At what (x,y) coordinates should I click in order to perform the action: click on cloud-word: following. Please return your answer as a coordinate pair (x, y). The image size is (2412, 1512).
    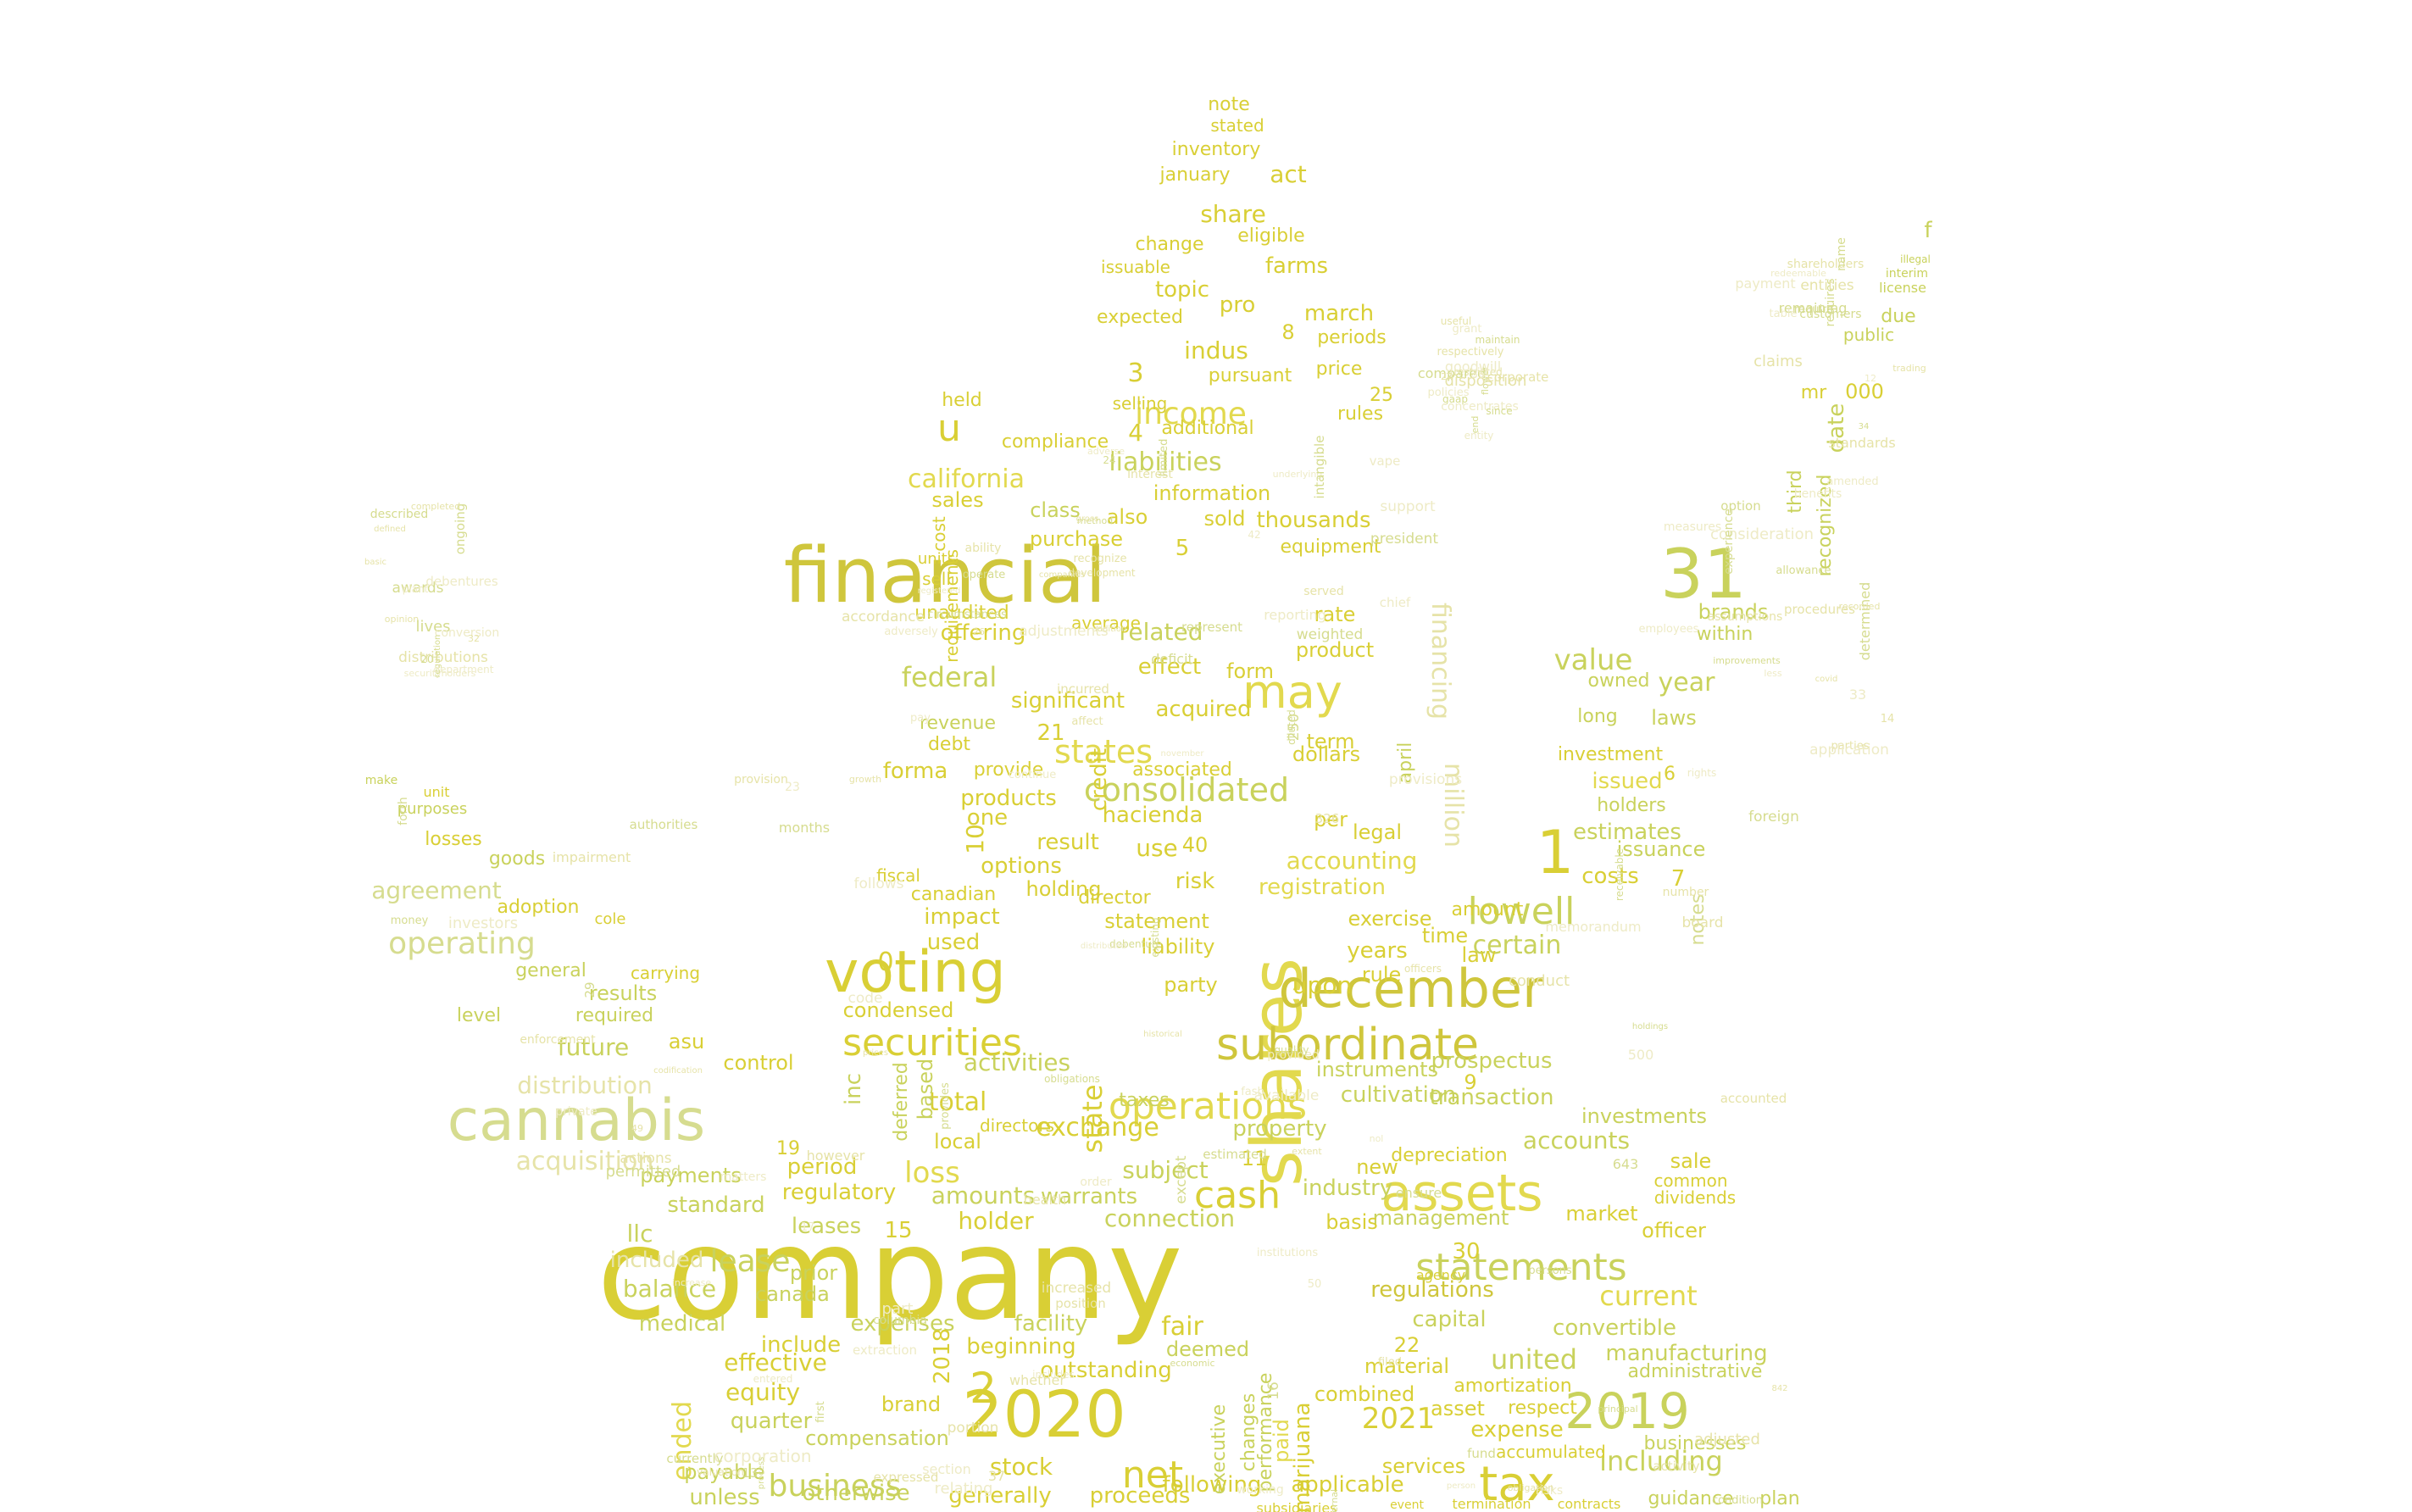
    Looking at the image, I should click on (1212, 1485).